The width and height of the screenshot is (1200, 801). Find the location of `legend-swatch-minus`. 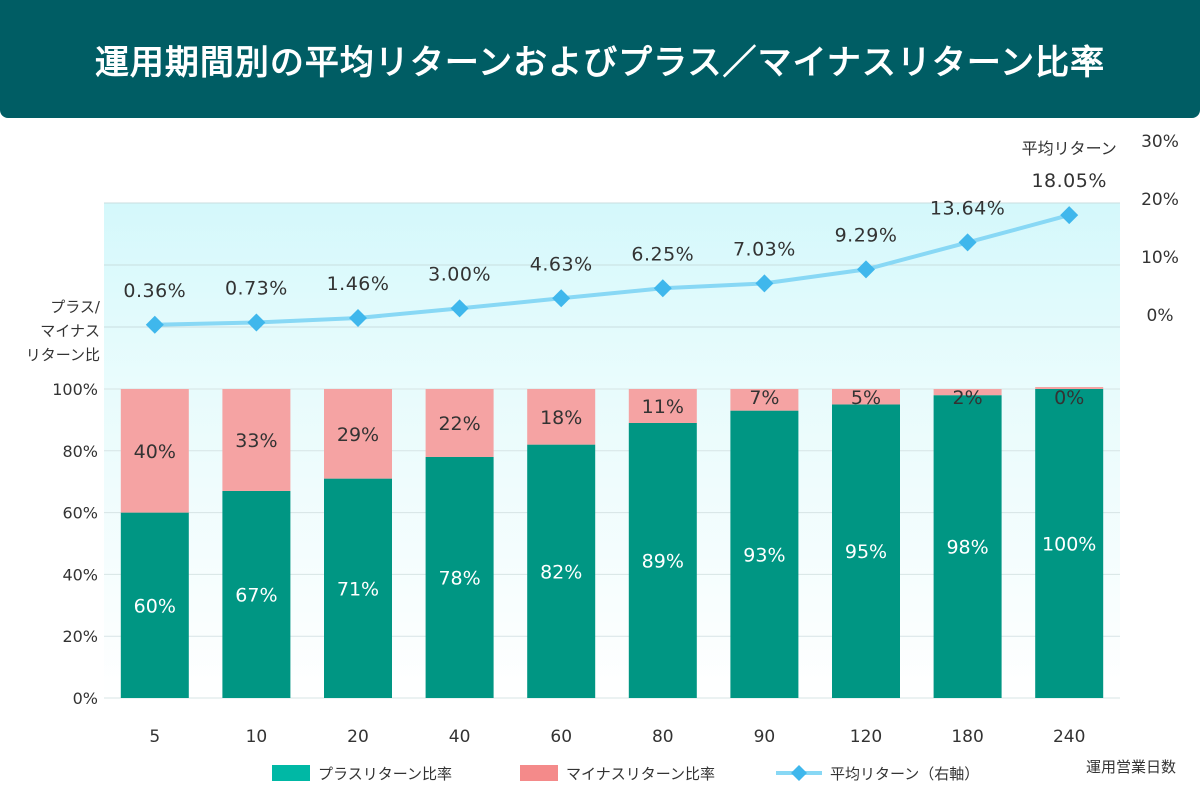

legend-swatch-minus is located at coordinates (539, 773).